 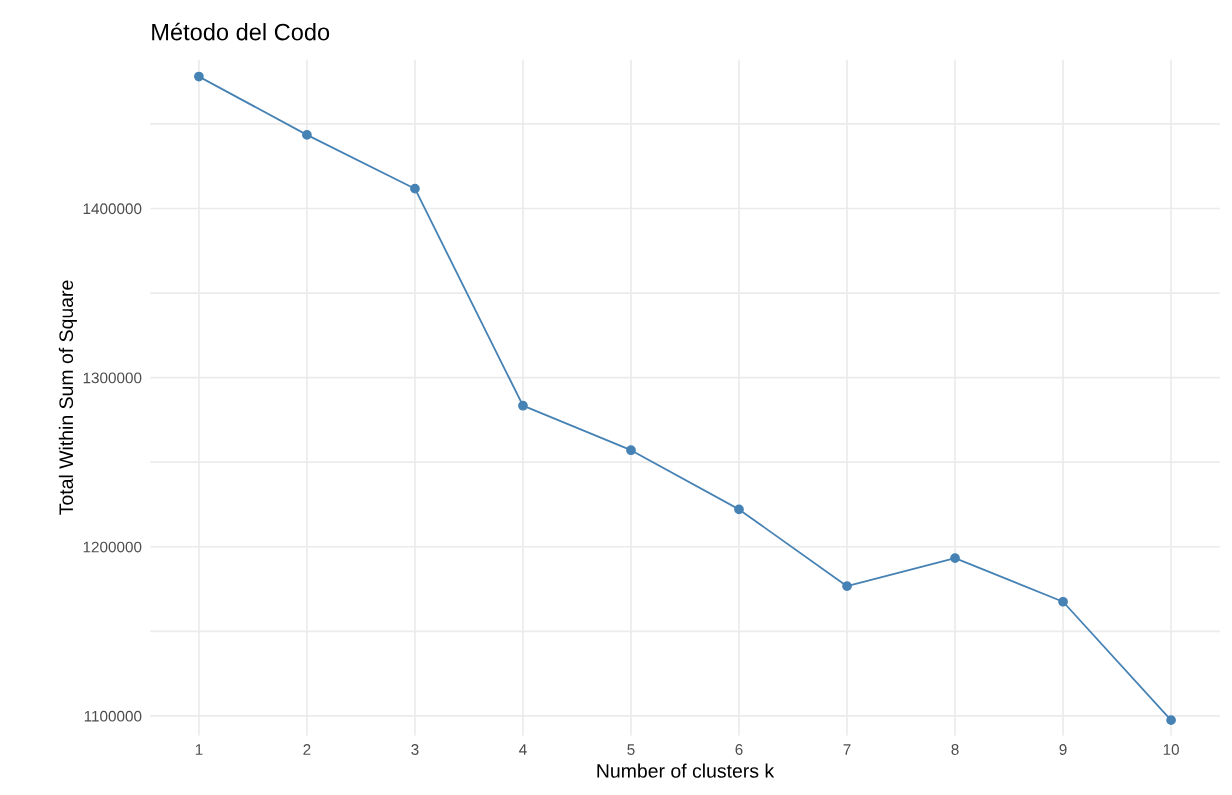 What do you see at coordinates (113, 716) in the screenshot?
I see `y-tick-label: 1100000` at bounding box center [113, 716].